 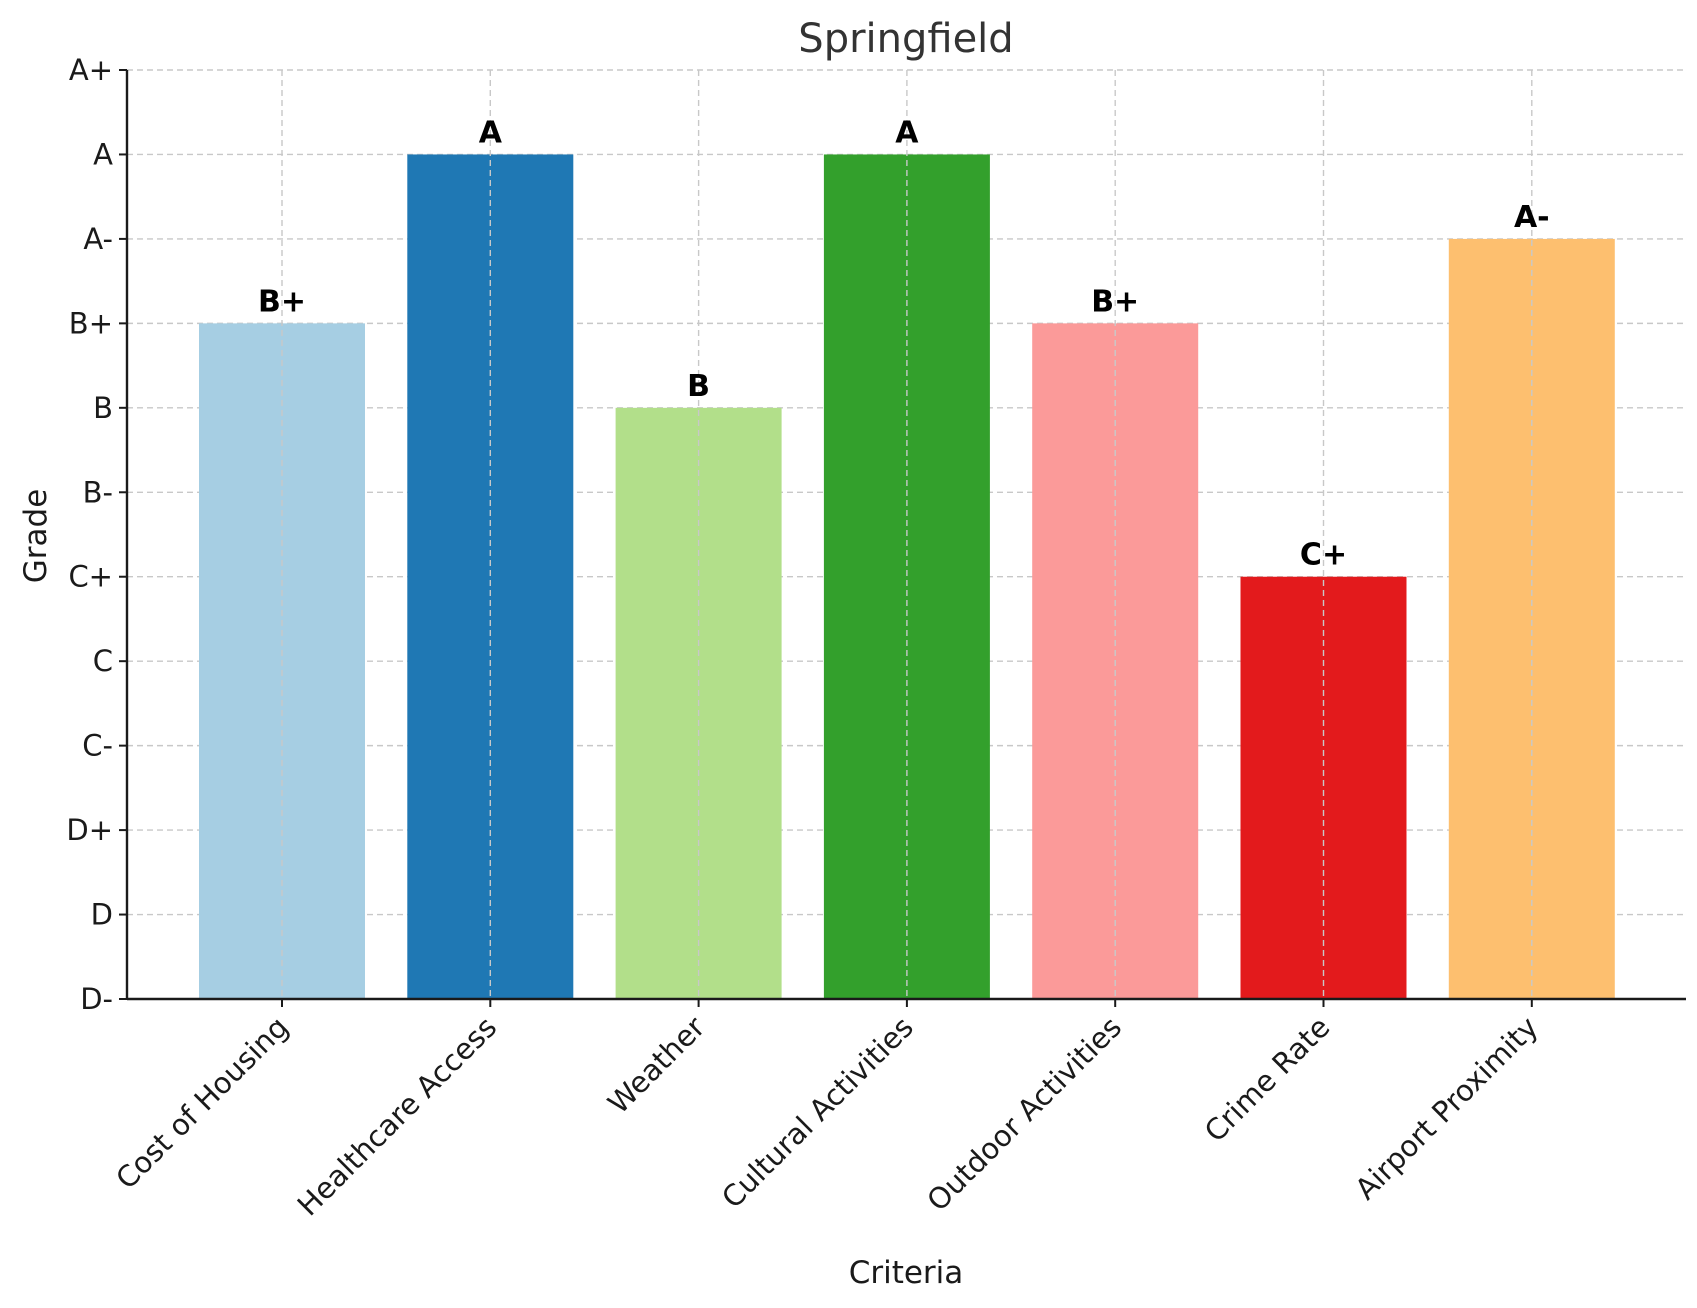 I want to click on x-tick-label: Weather, so click(x=656, y=1065).